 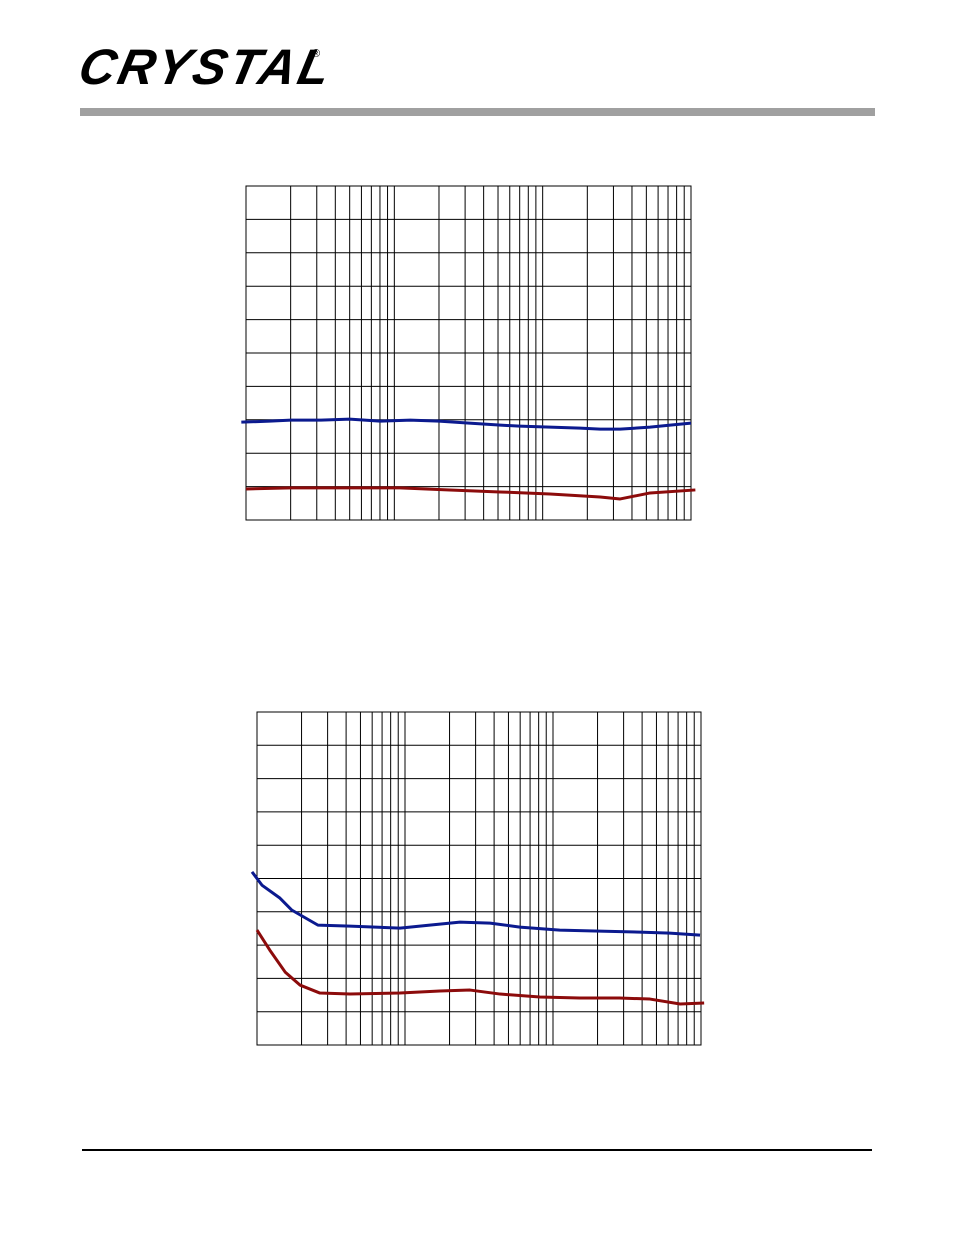 I want to click on registered-mark: ®, so click(x=316, y=54).